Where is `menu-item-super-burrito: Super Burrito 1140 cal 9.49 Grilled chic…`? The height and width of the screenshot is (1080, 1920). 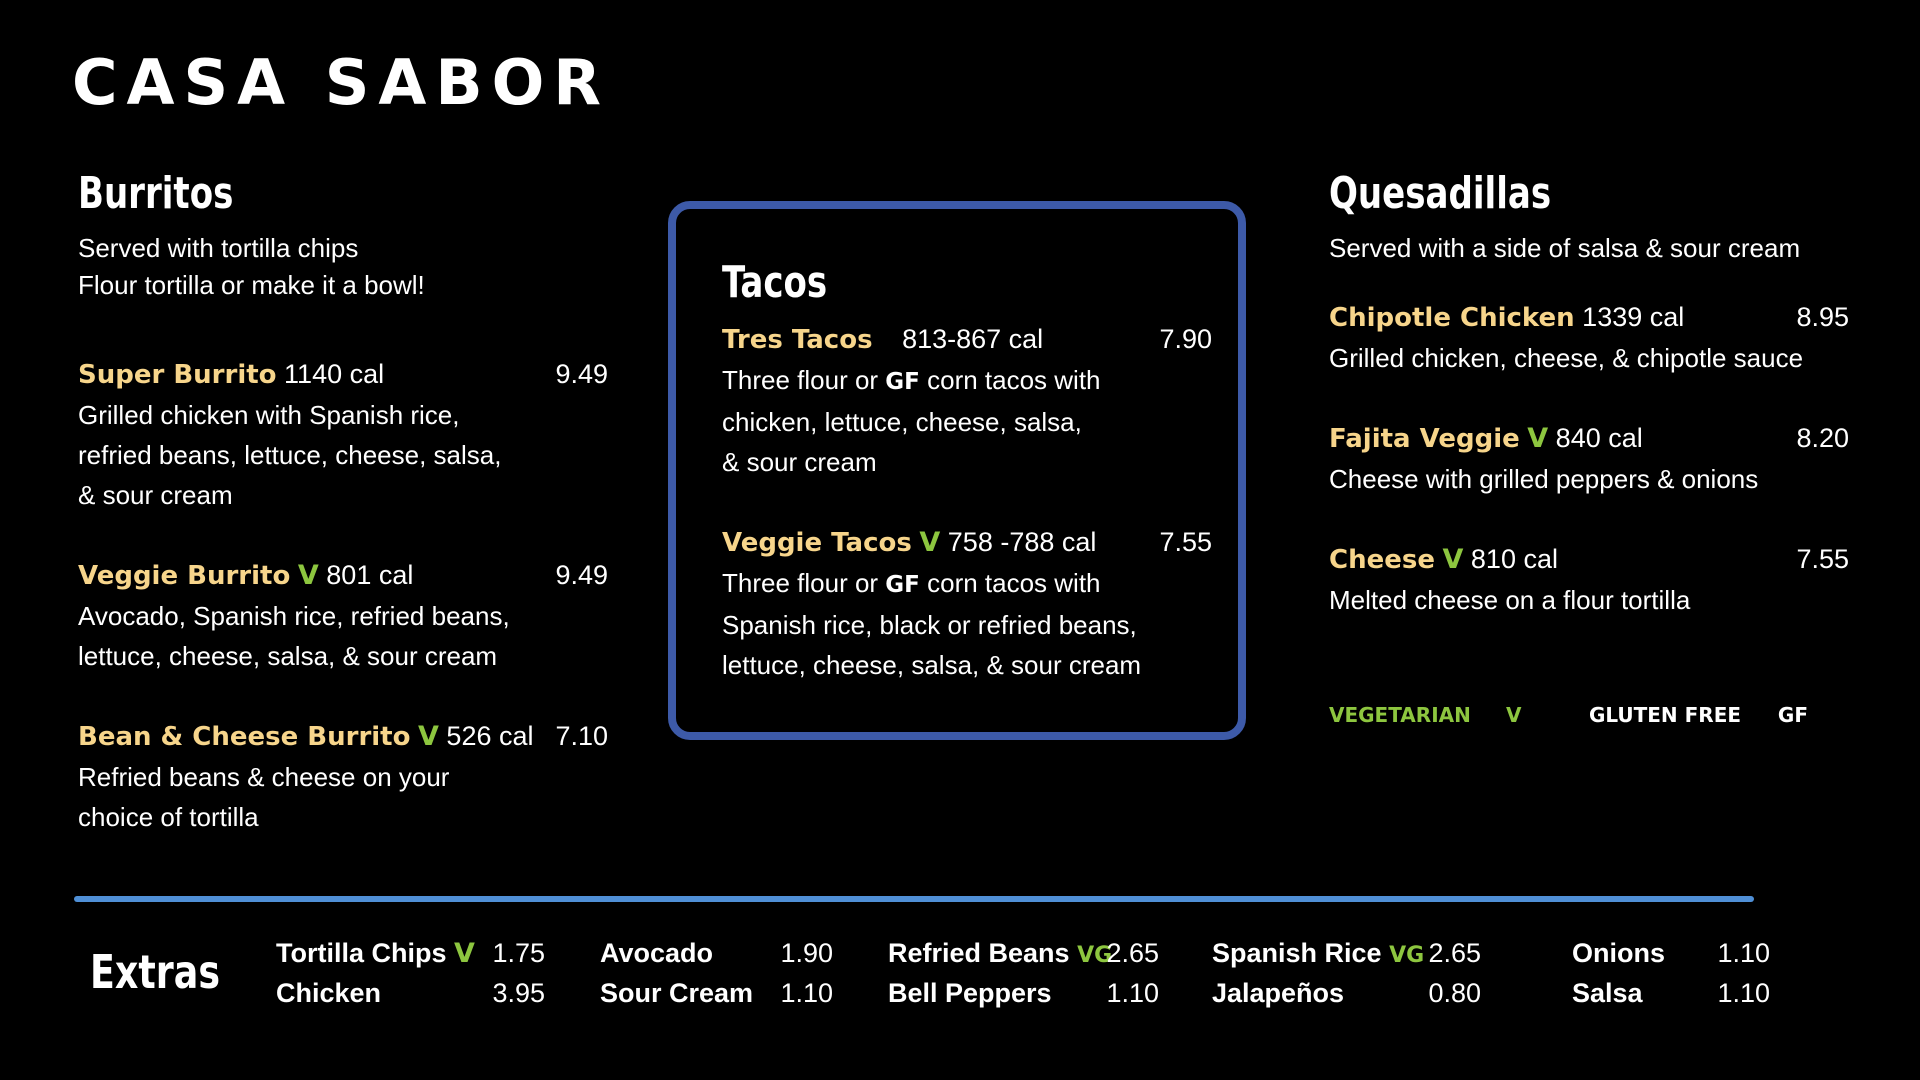
menu-item-super-burrito: Super Burrito 1140 cal 9.49 Grilled chic… is located at coordinates (343, 434).